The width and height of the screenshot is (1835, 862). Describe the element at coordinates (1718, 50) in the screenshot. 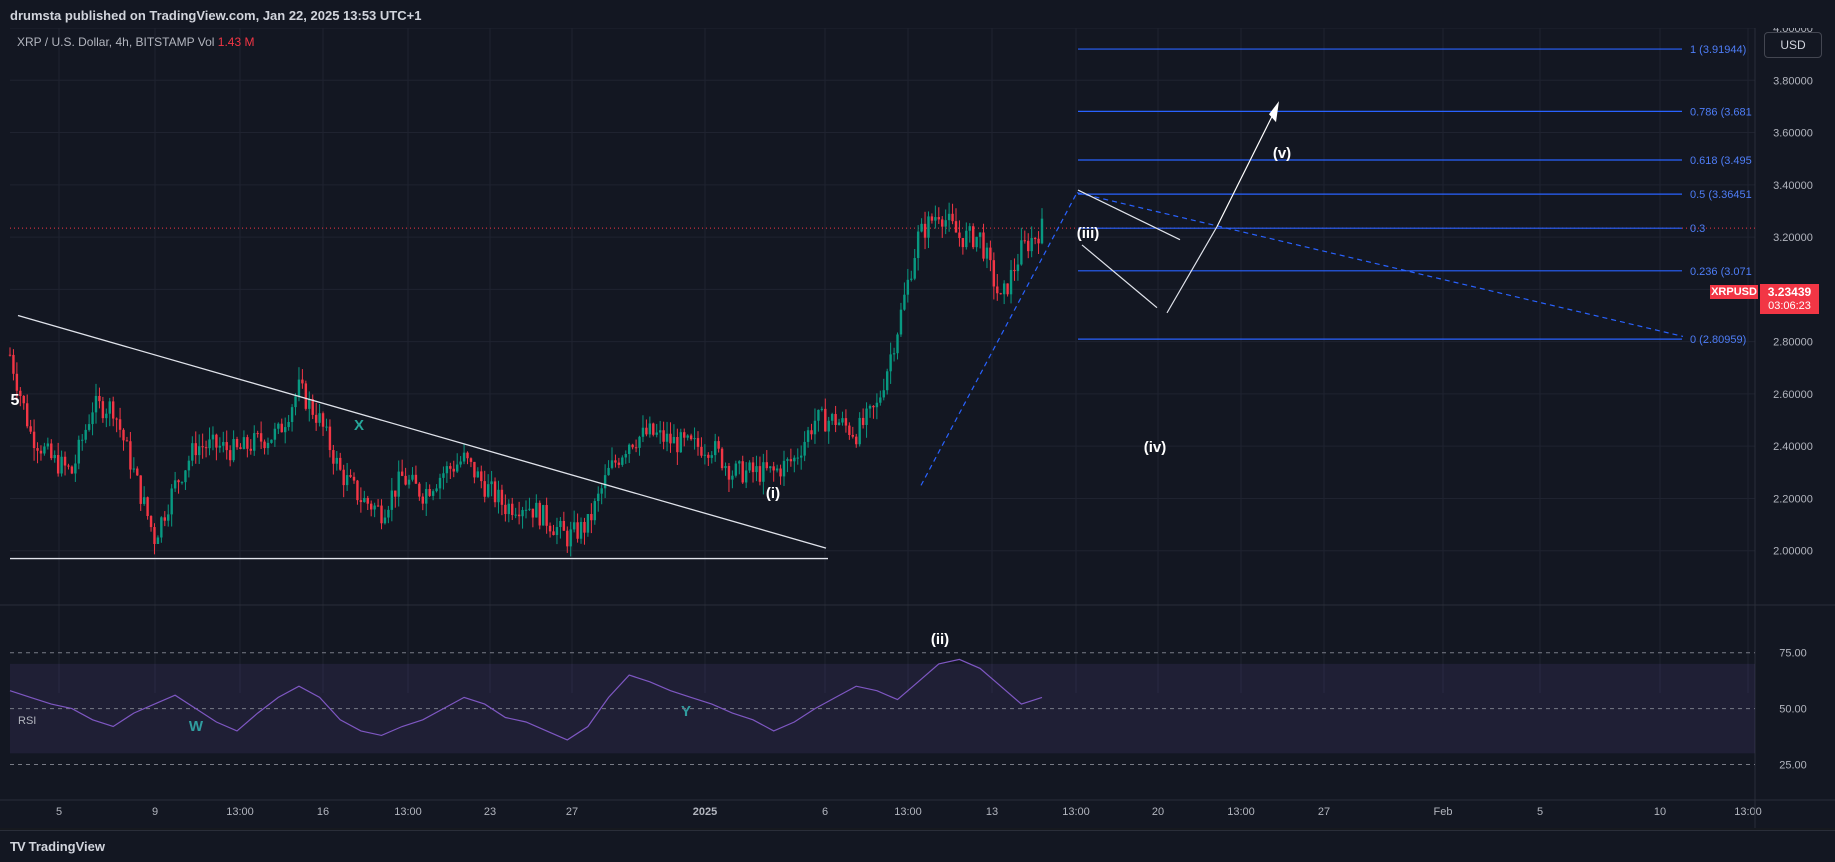

I see `fib-level-label: 1 (3.91944)` at that location.